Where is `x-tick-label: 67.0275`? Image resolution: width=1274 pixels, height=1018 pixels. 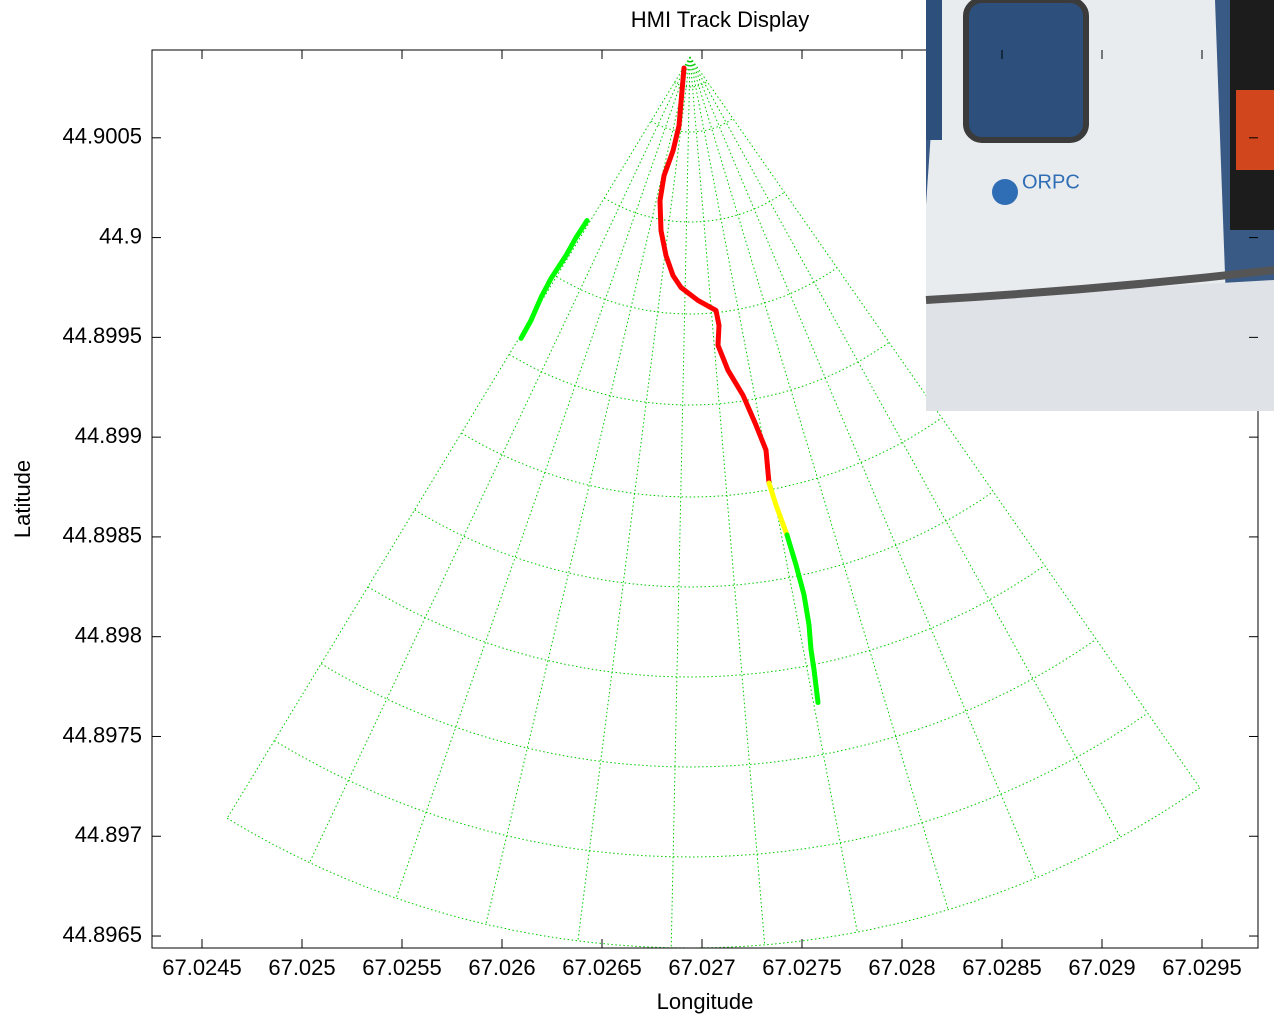 x-tick-label: 67.0275 is located at coordinates (802, 967).